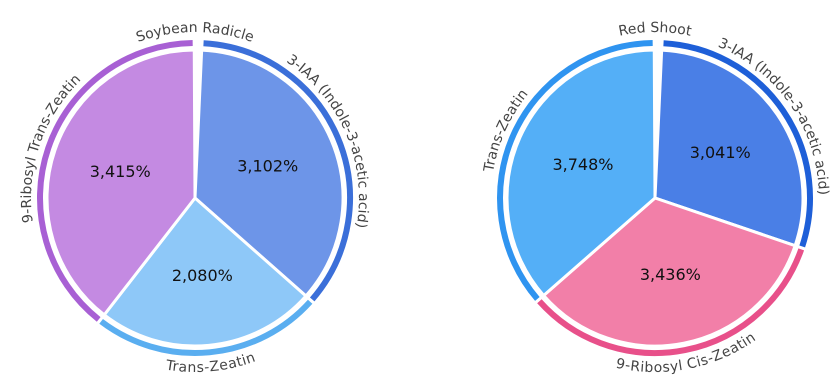 This screenshot has width=830, height=379. Describe the element at coordinates (720, 152) in the screenshot. I see `value-label: 3,041%` at that location.